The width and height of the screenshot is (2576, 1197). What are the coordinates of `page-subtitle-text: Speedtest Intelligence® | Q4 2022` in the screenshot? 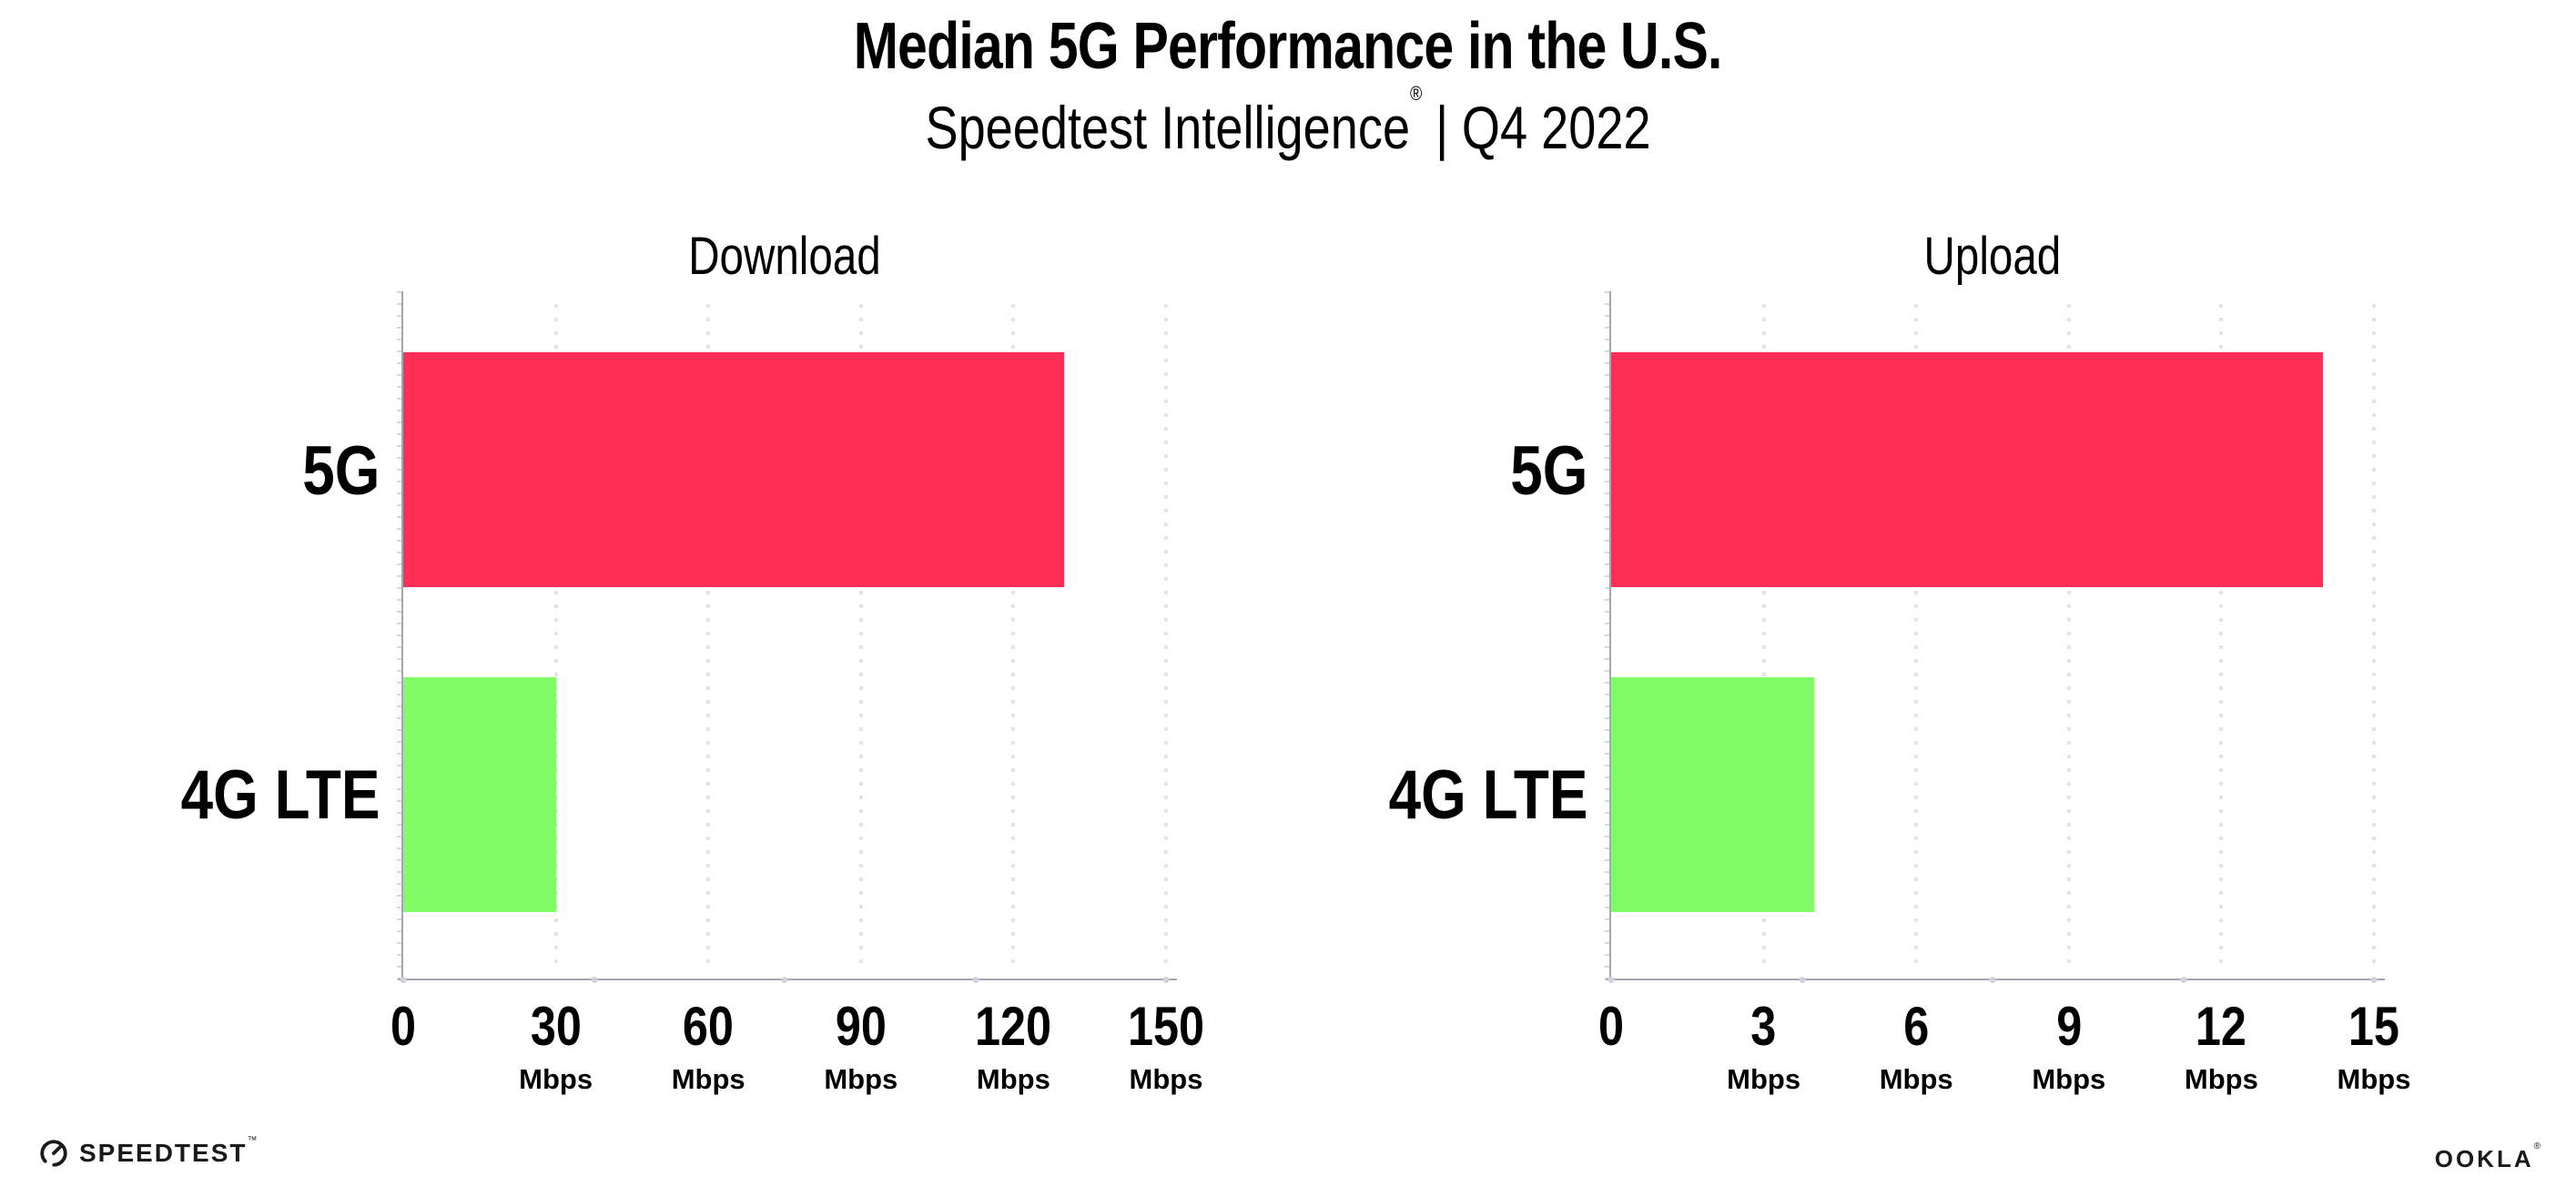 It's located at (1288, 122).